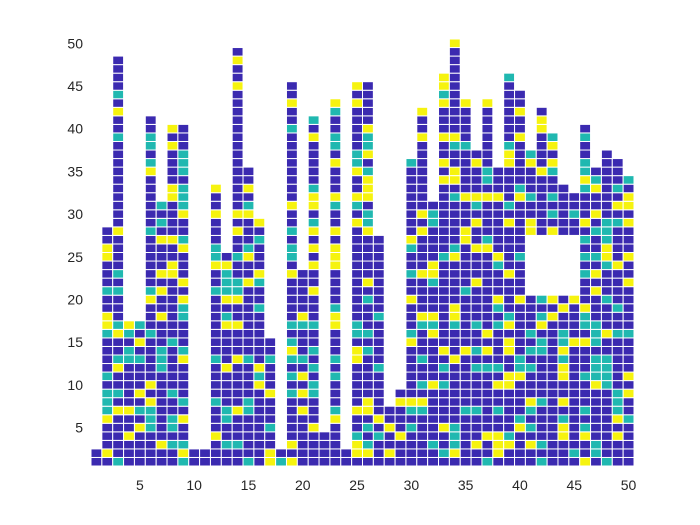 This screenshot has height=525, width=700. Describe the element at coordinates (79, 428) in the screenshot. I see `y-tick-label: 5` at that location.